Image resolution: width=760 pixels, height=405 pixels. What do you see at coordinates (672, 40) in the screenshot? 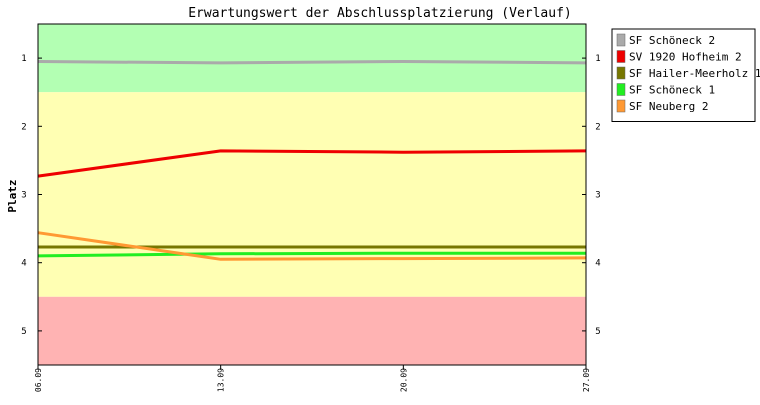
I see `legend-label-0: SF Schöneck 2` at bounding box center [672, 40].